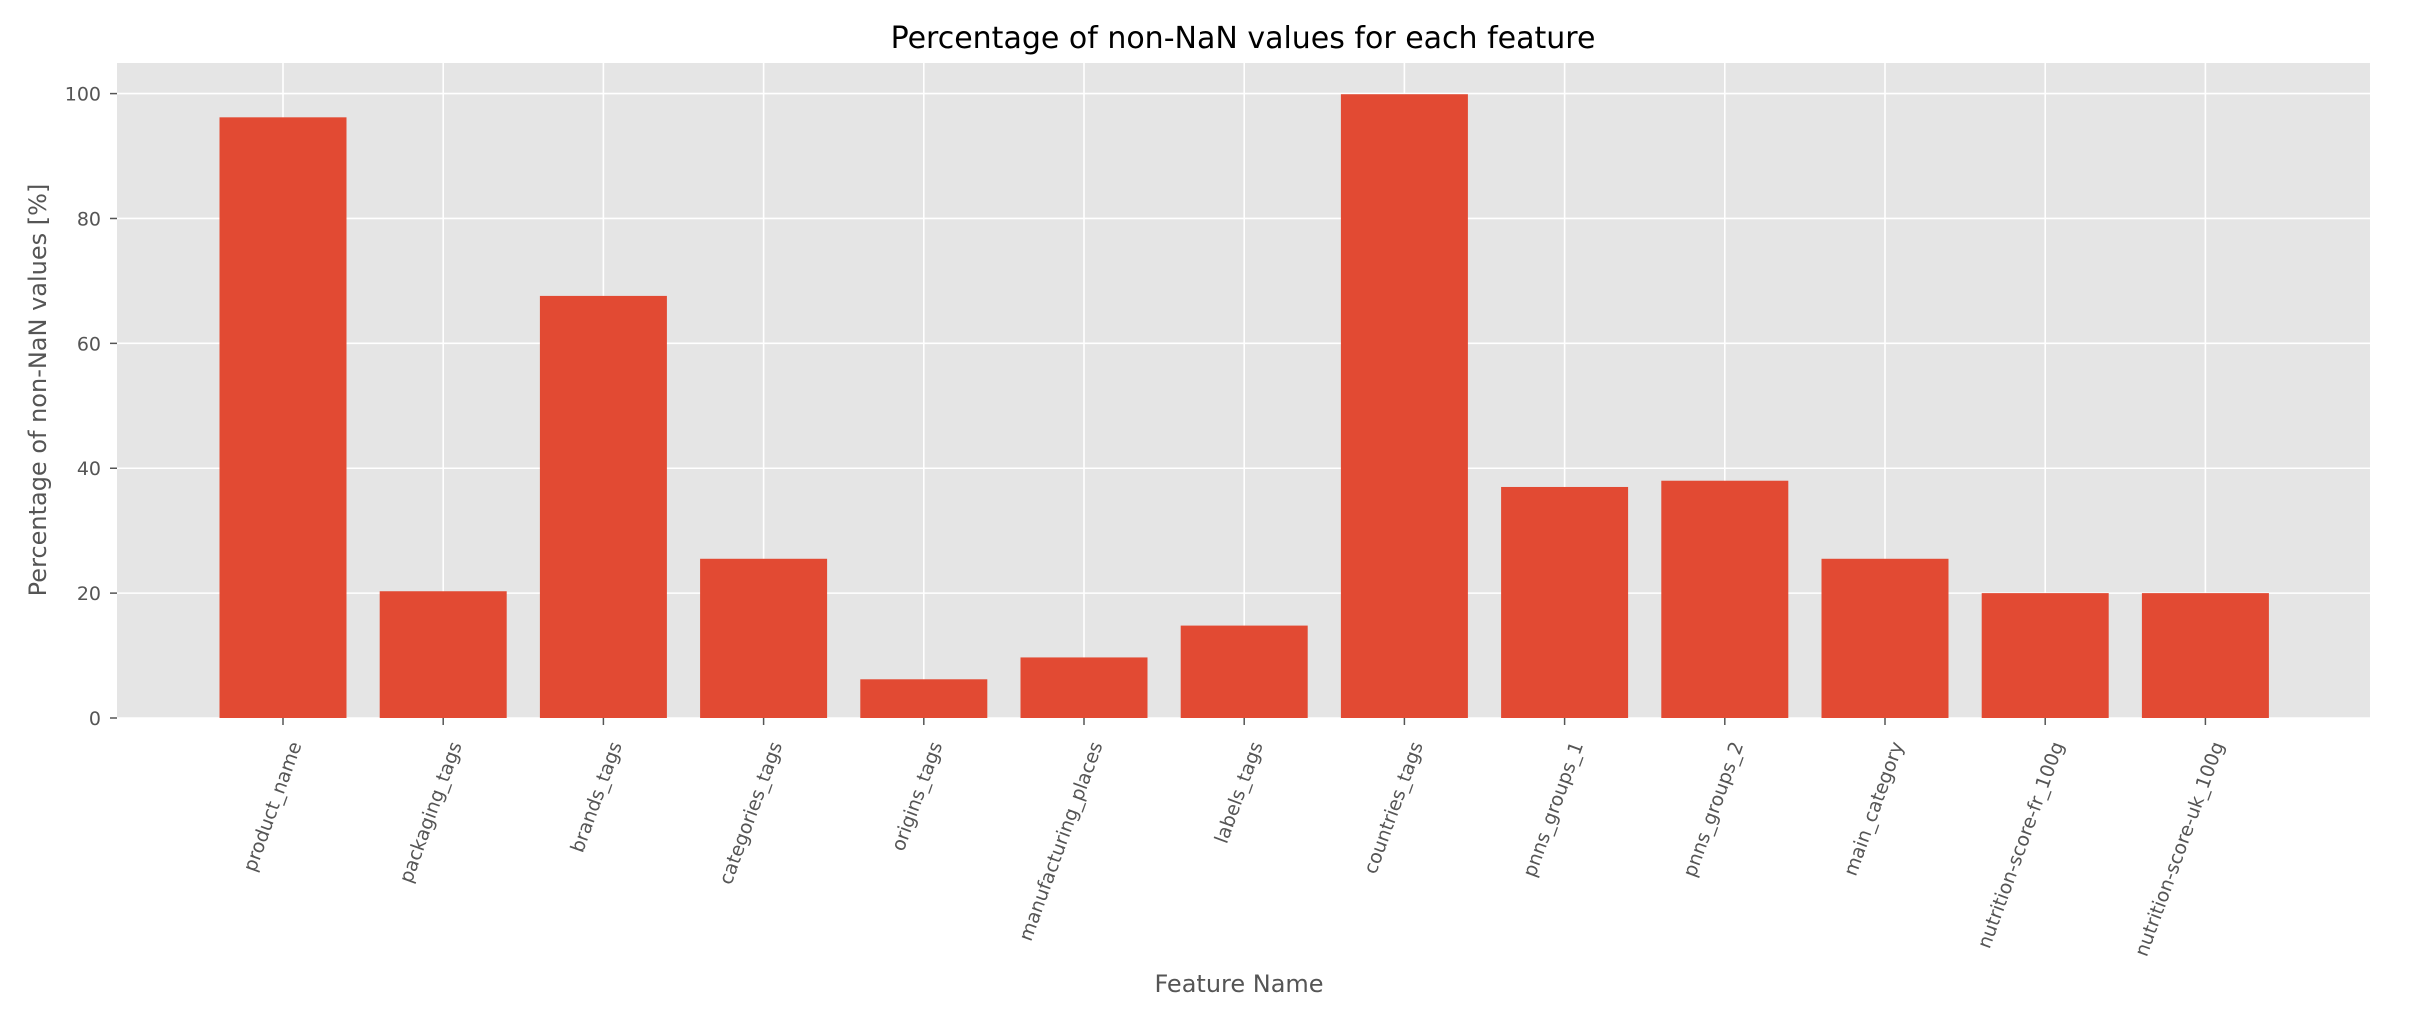 This screenshot has height=1012, width=2416. Describe the element at coordinates (1553, 809) in the screenshot. I see `x-tick-label: pnns_groups_1` at that location.